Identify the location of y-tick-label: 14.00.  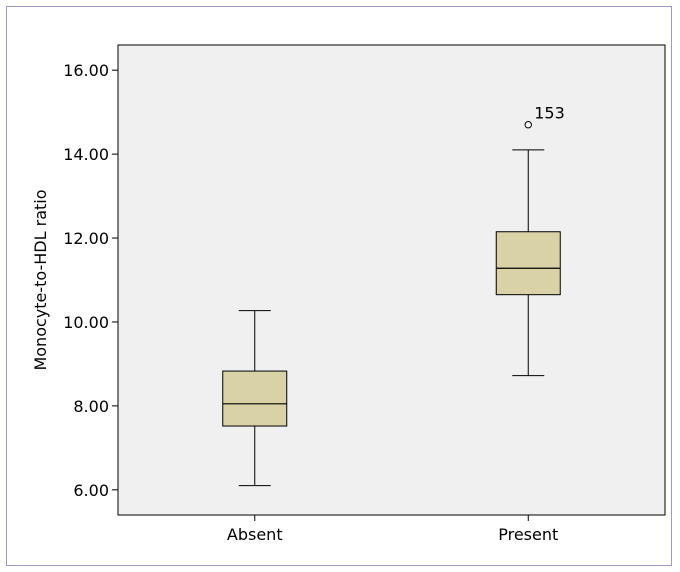
(86, 154).